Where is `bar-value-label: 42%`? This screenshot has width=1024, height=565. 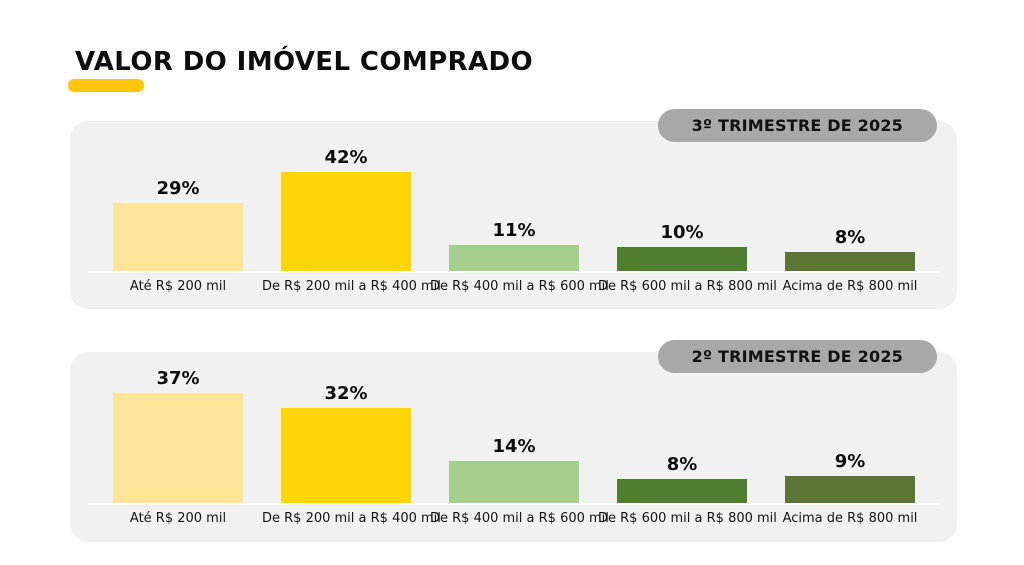 bar-value-label: 42% is located at coordinates (346, 157).